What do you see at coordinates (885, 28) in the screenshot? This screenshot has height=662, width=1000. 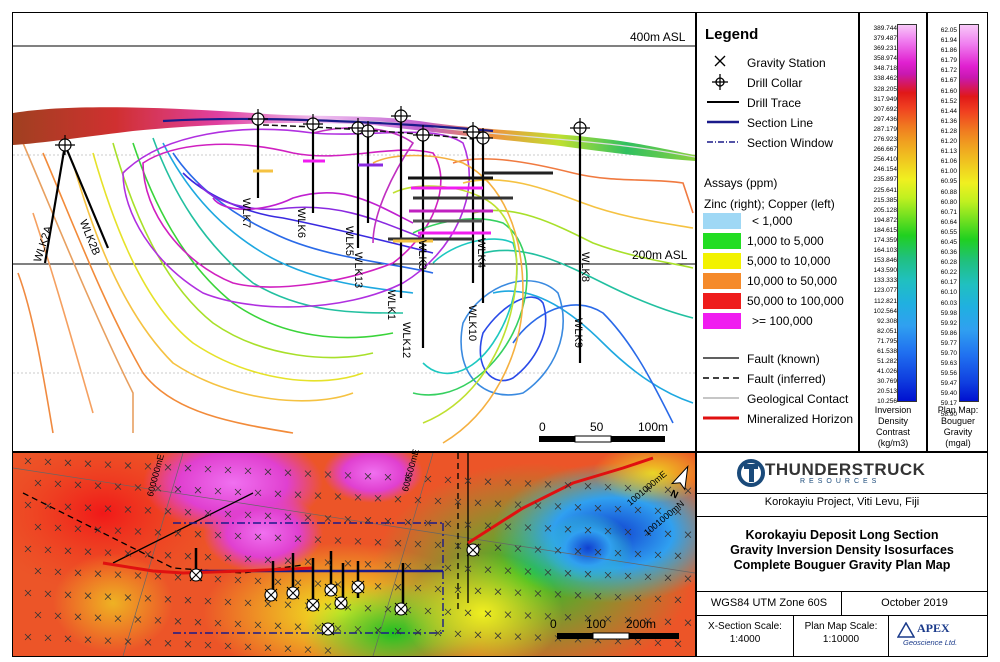 I see `colorbar-tick-label: 389.744` at bounding box center [885, 28].